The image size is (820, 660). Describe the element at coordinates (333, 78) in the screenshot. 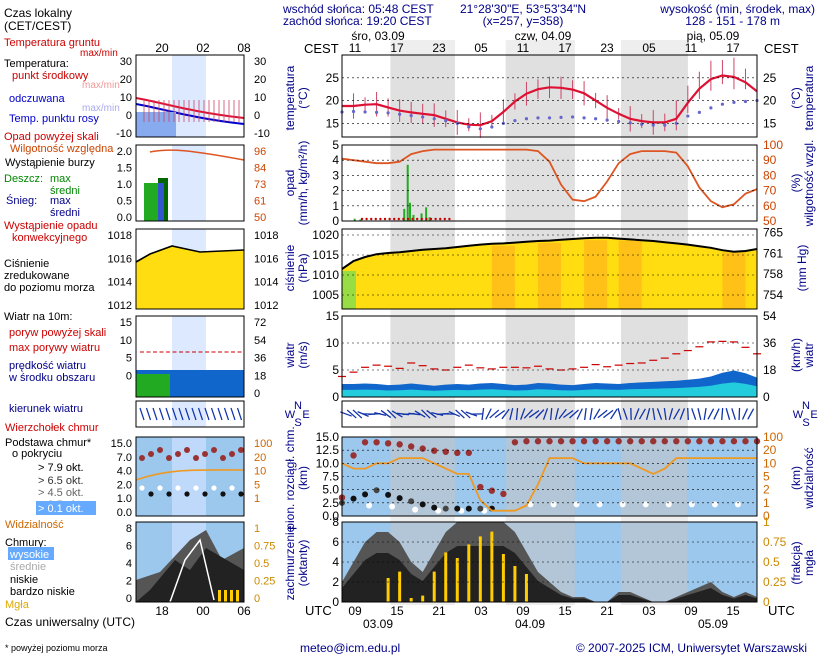

I see `temp-tick-left: 25` at that location.